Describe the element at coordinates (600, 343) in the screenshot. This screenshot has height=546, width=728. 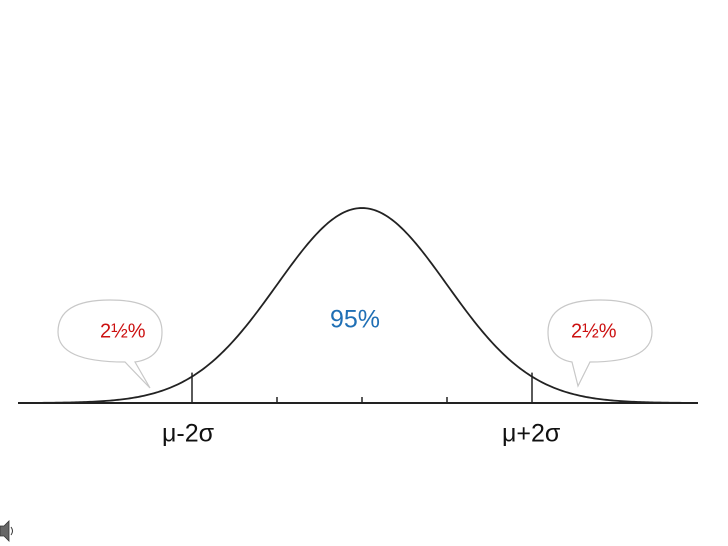
I see `right-bubble` at that location.